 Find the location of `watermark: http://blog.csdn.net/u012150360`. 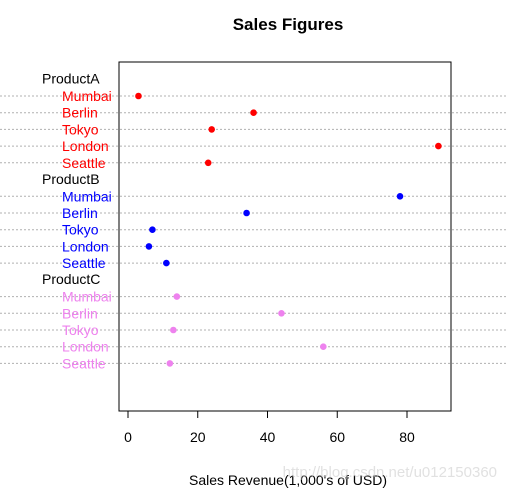

watermark: http://blog.csdn.net/u012150360 is located at coordinates (390, 472).